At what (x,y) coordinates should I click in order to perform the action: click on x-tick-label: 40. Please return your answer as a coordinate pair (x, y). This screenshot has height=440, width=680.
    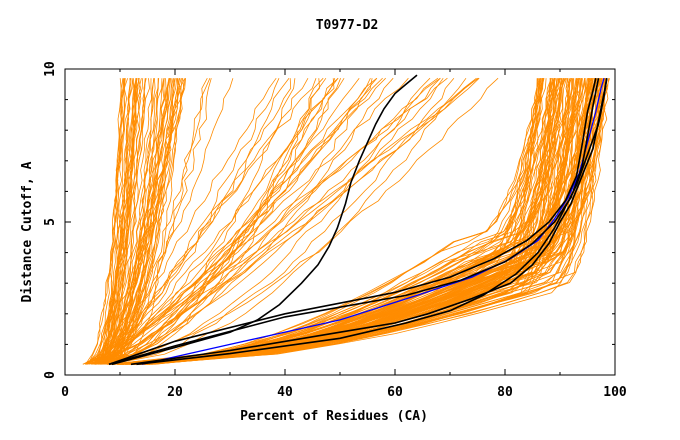
    Looking at the image, I should click on (285, 392).